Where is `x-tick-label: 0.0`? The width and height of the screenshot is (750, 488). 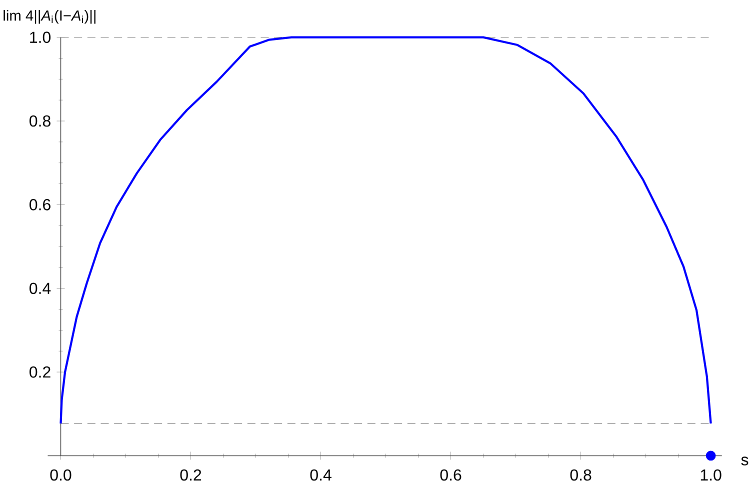
x-tick-label: 0.0 is located at coordinates (61, 475).